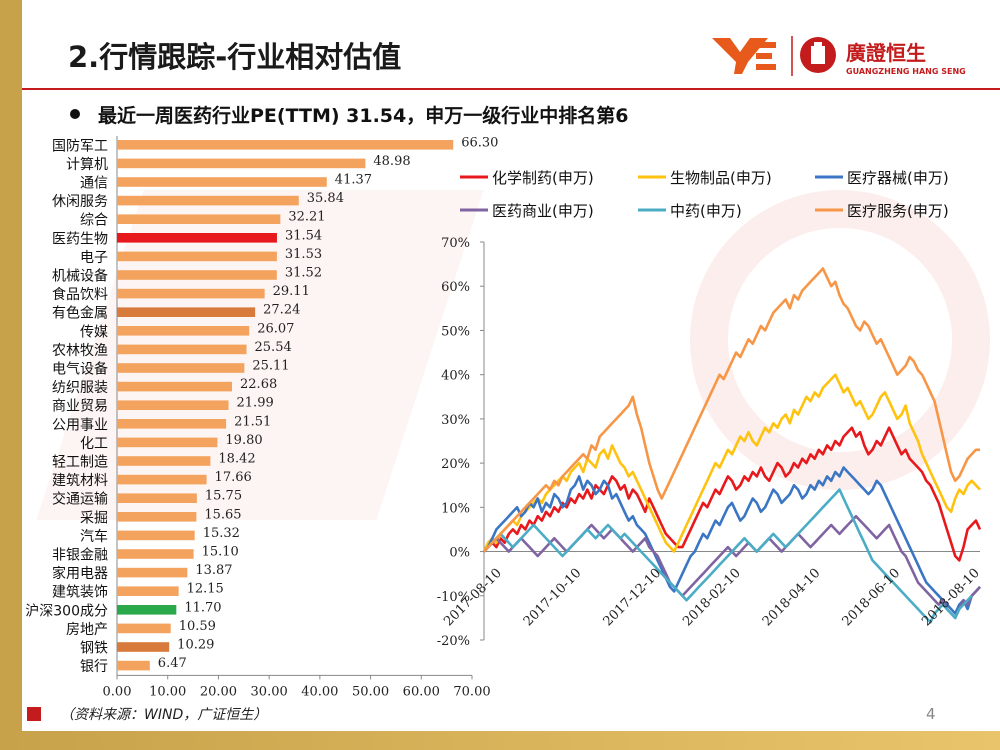  What do you see at coordinates (87, 165) in the screenshot?
I see `category-label: 计算机` at bounding box center [87, 165].